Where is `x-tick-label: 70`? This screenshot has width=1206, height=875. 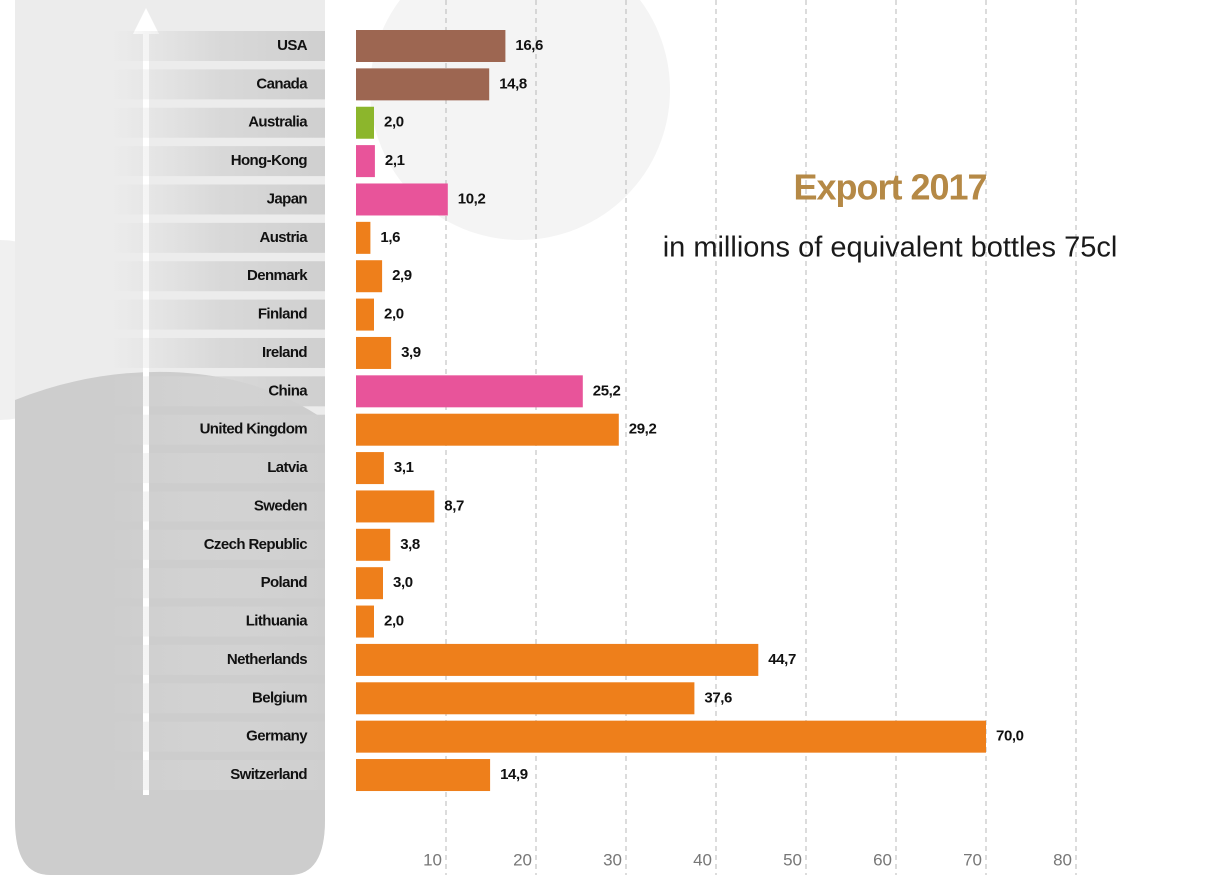 x-tick-label: 70 is located at coordinates (972, 859).